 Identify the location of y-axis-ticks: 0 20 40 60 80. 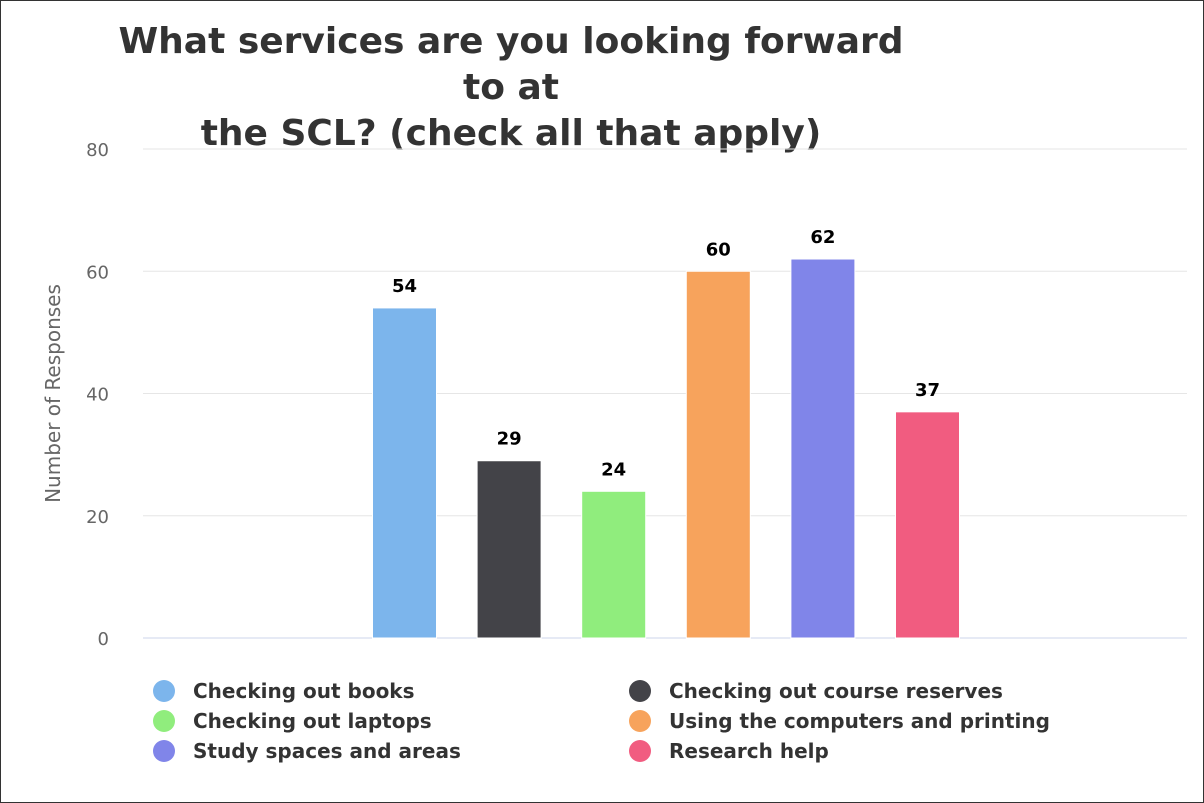
(97, 395).